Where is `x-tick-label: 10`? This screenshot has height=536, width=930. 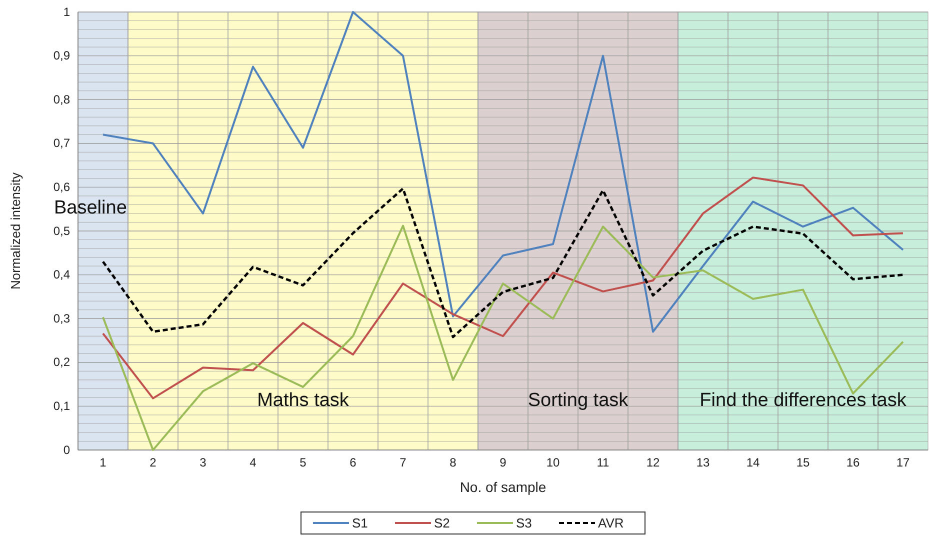 x-tick-label: 10 is located at coordinates (553, 463).